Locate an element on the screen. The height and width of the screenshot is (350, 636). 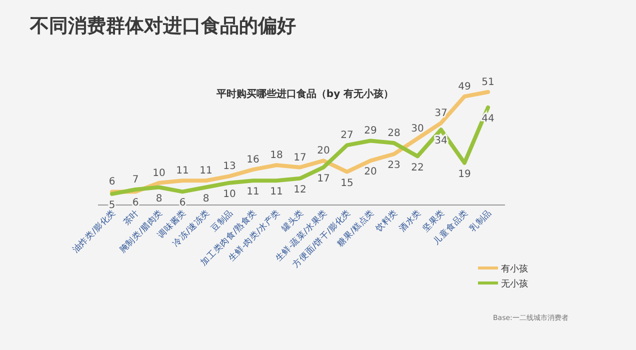
data-label: 19 is located at coordinates (464, 174).